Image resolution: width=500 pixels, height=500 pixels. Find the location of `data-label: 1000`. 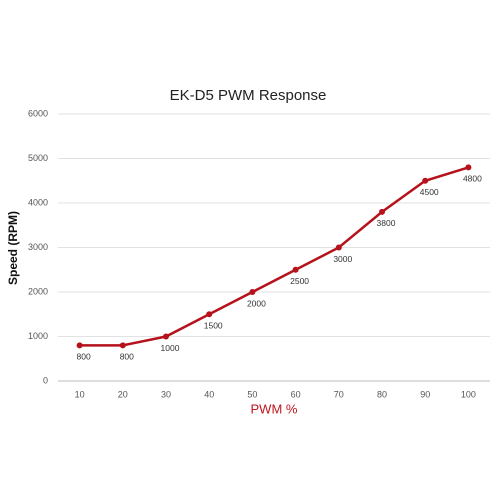

data-label: 1000 is located at coordinates (170, 348).